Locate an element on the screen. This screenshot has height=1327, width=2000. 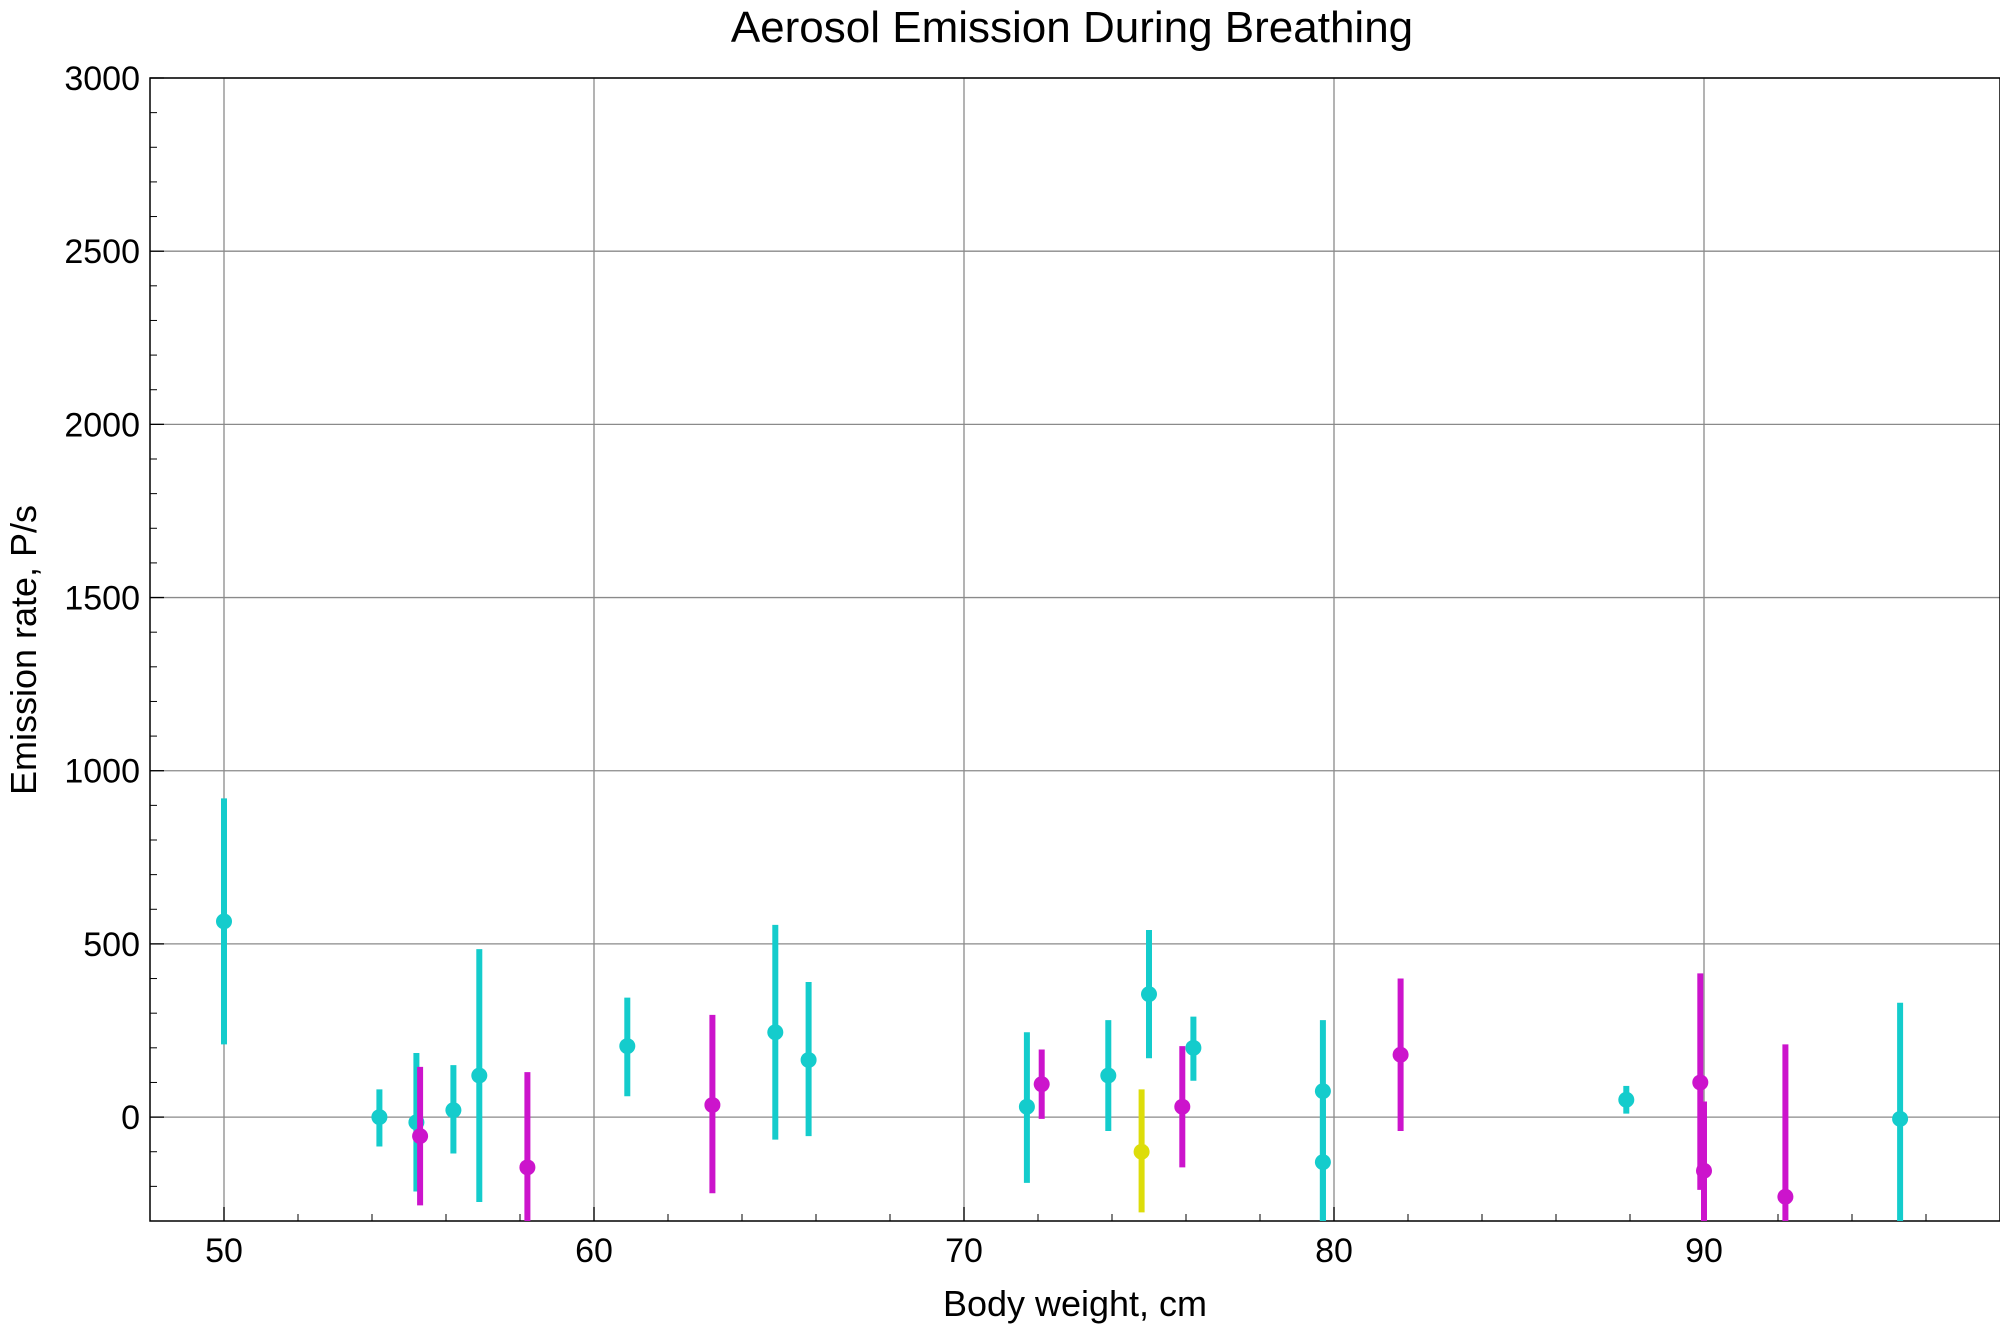
x-tick-label: 50 is located at coordinates (224, 1251).